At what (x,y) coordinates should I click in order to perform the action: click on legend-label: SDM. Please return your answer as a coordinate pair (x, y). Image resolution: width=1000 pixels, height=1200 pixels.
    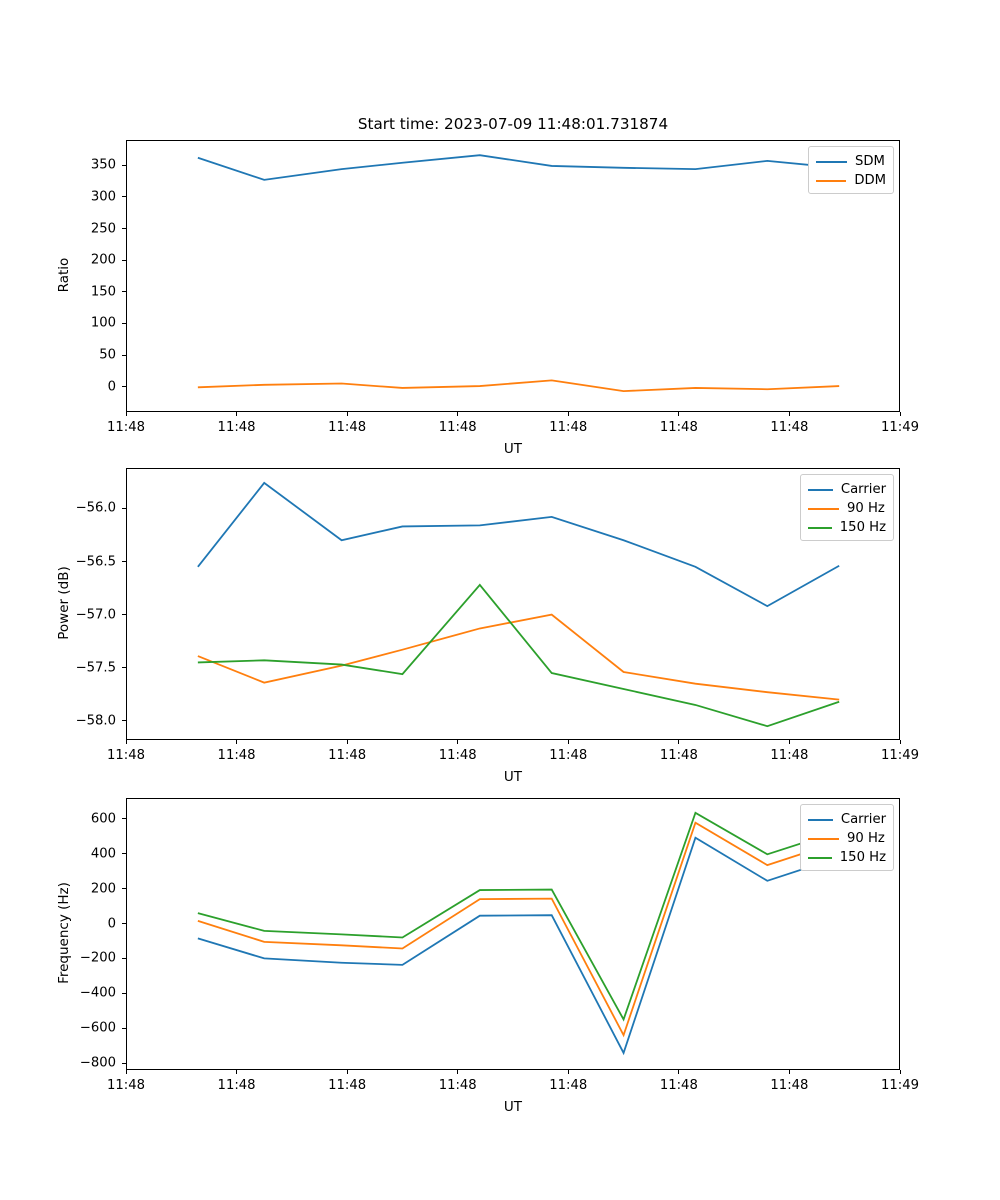
    Looking at the image, I should click on (870, 161).